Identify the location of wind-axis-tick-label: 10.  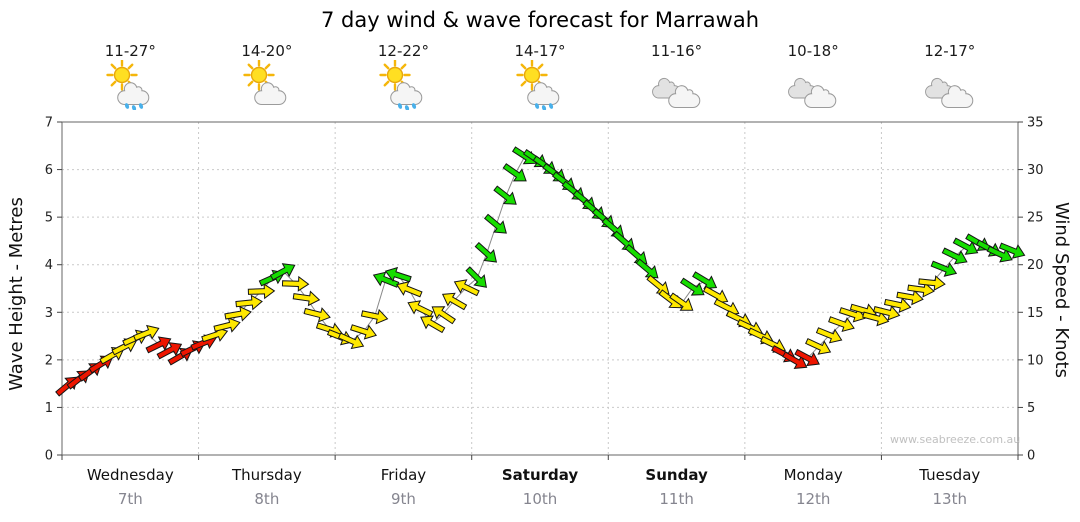
(1035, 360).